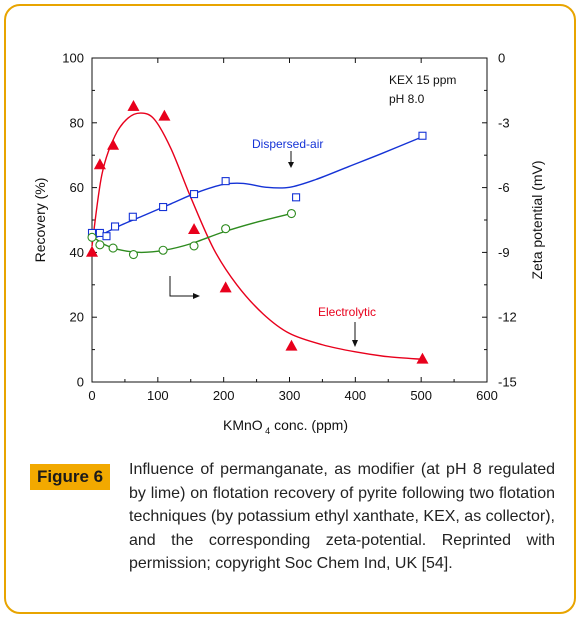 Image resolution: width=582 pixels, height=620 pixels. Describe the element at coordinates (507, 317) in the screenshot. I see `y2-tick-label: -12` at that location.